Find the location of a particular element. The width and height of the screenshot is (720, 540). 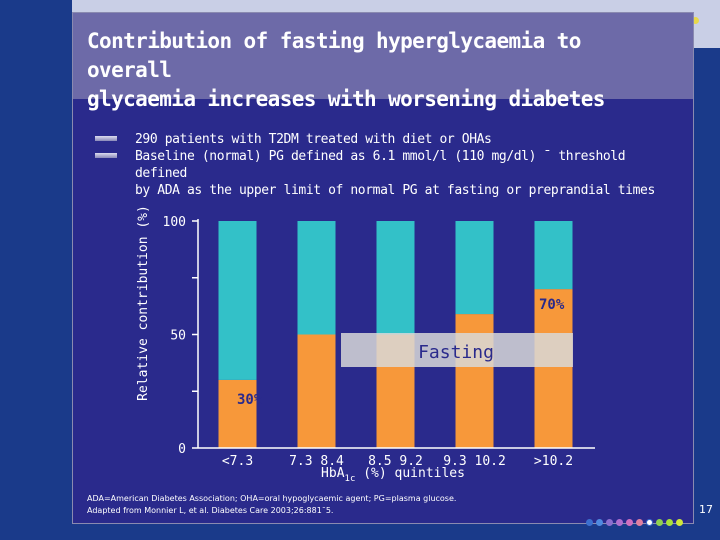

legend-fasting-label: Fasting is located at coordinates (456, 352).